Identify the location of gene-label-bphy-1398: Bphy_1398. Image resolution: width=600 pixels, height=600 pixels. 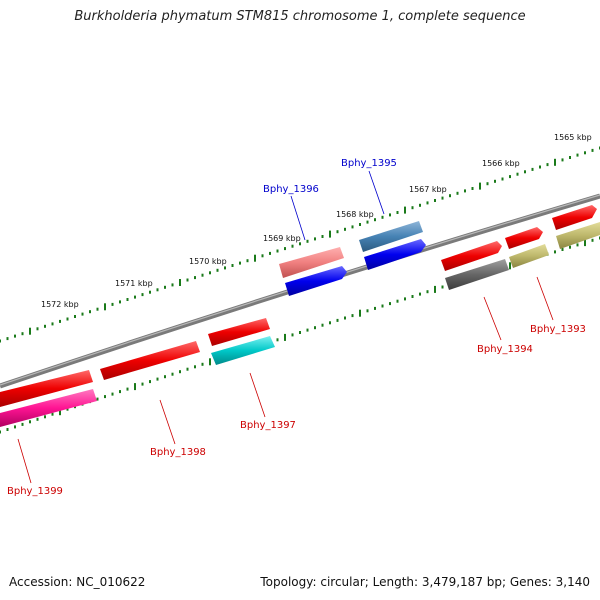
(178, 452).